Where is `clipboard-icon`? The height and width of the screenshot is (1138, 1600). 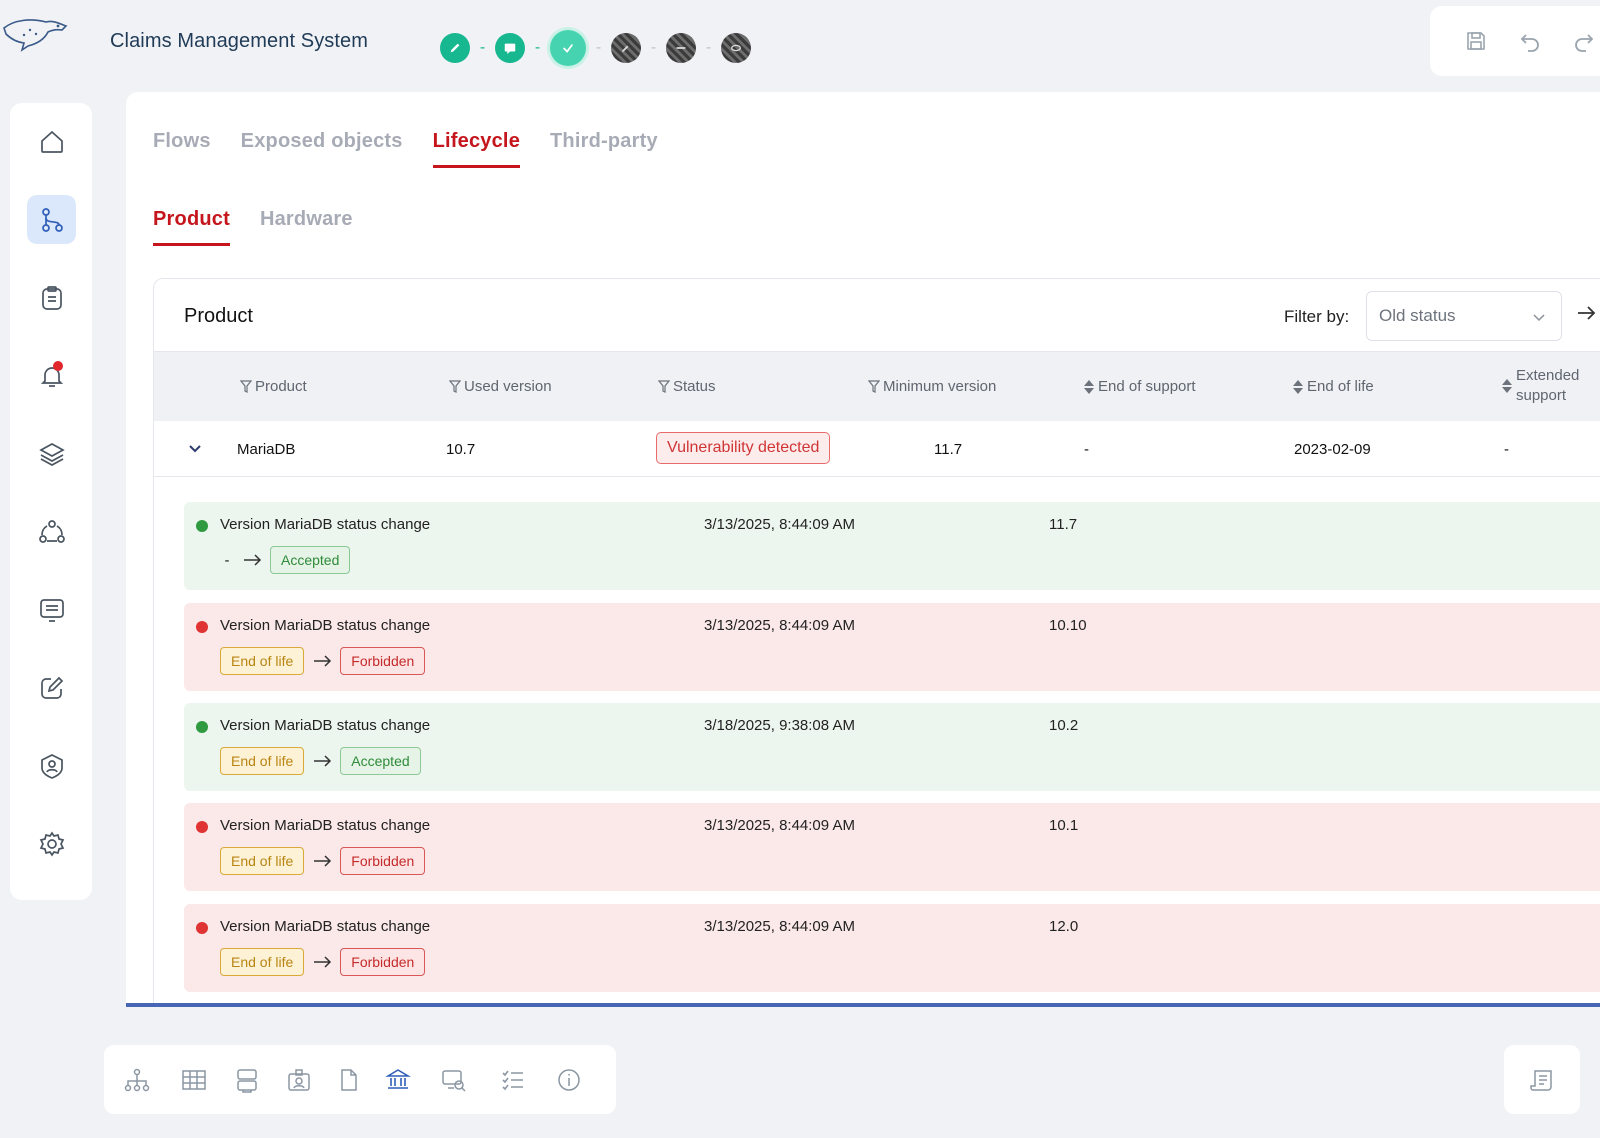
clipboard-icon is located at coordinates (51, 297).